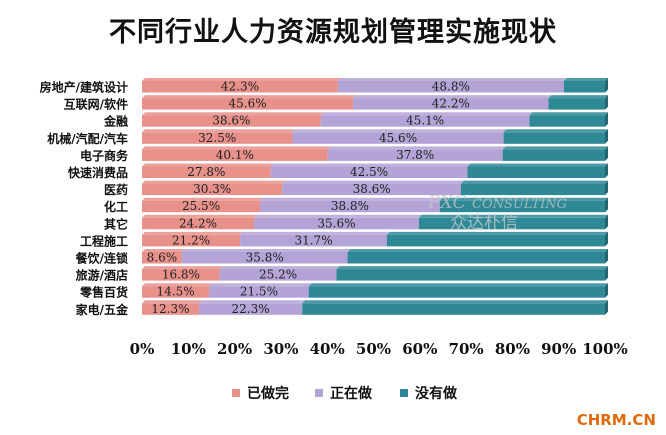  I want to click on watermark: PXC CONSULTING 众达朴信, so click(497, 212).